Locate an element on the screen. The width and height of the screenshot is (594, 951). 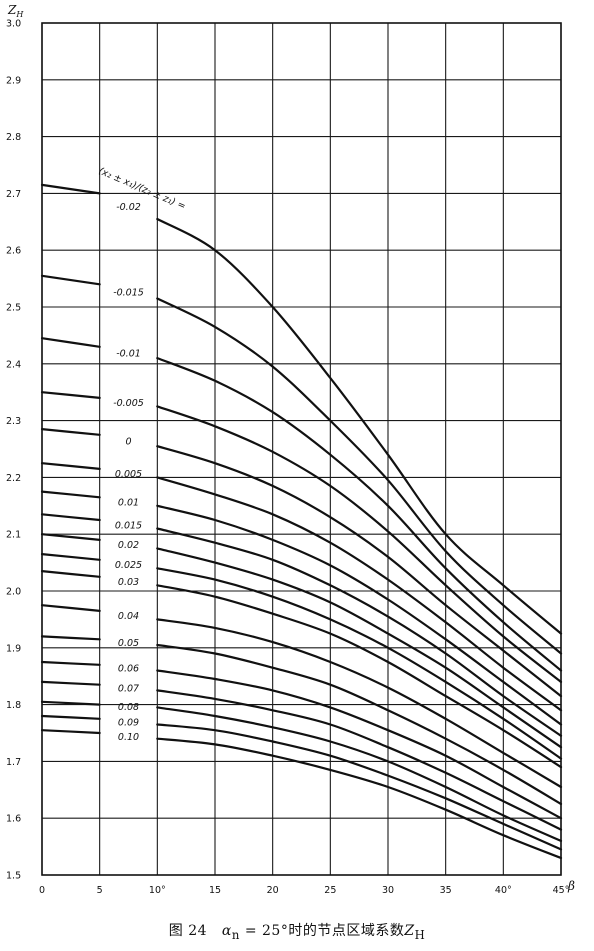
x-tick-label: 0 is located at coordinates (42, 890).